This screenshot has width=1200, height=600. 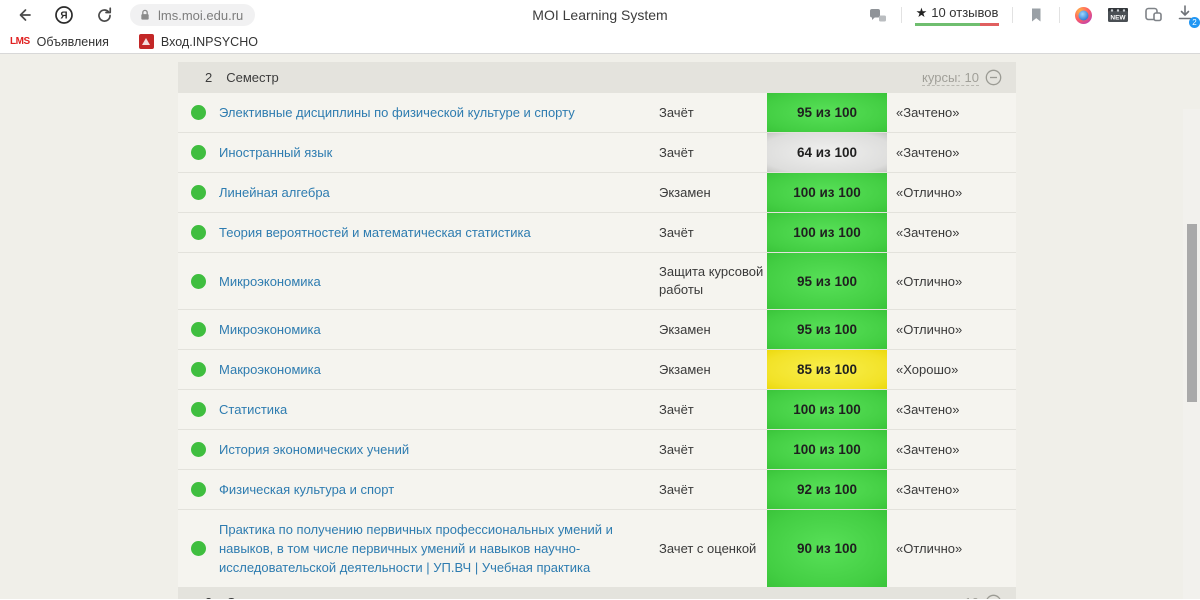 I want to click on download-icon, so click(x=1185, y=12).